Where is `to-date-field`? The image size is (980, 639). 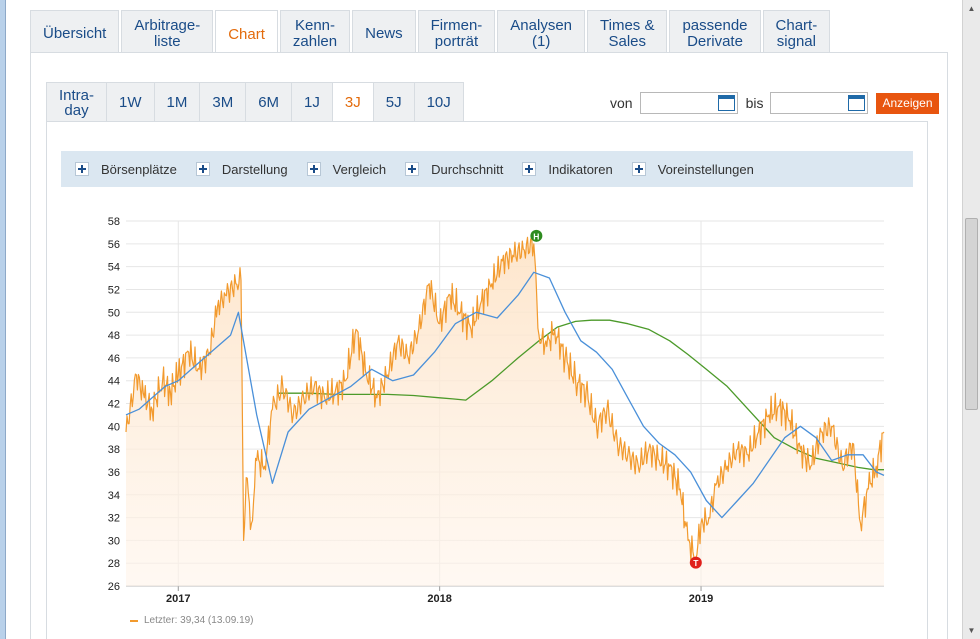
to-date-field is located at coordinates (819, 103).